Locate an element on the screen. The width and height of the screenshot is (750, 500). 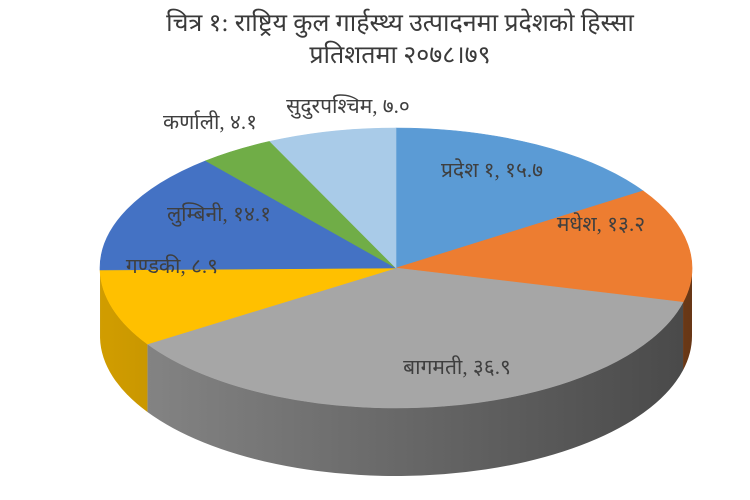
slice-label-gandaki: गण्डकी, ८.९ is located at coordinates (172, 266).